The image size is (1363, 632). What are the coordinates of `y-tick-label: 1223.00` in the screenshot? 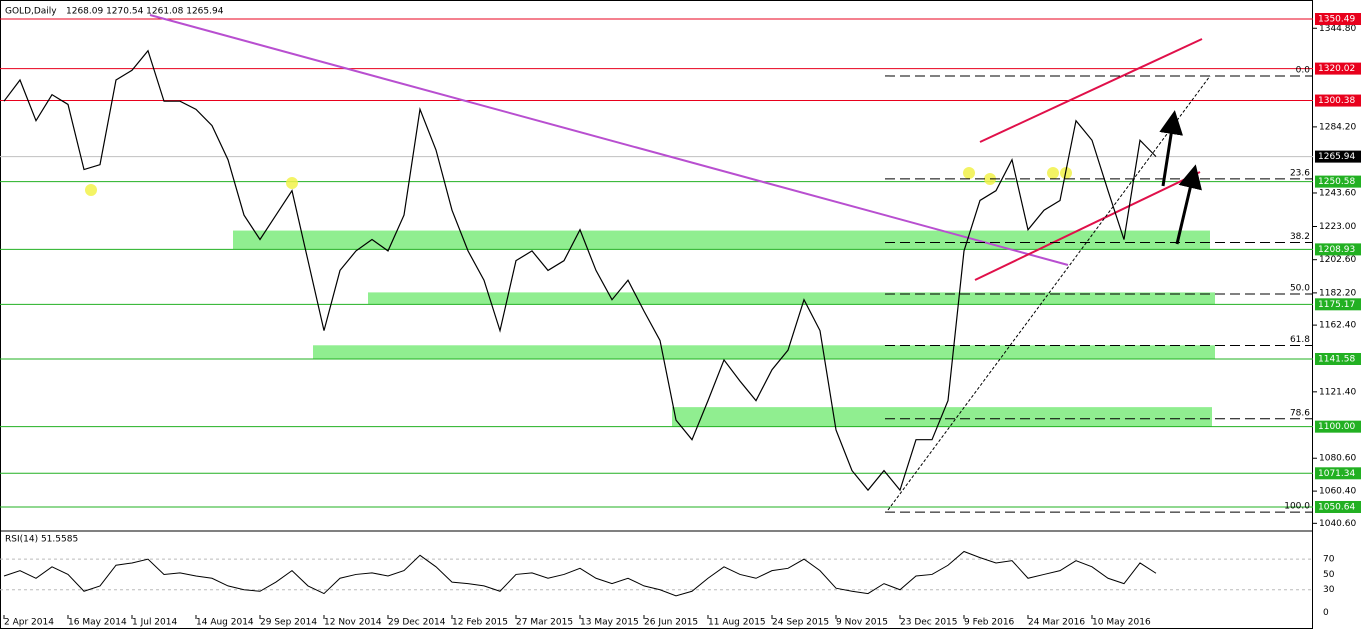 It's located at (1337, 227).